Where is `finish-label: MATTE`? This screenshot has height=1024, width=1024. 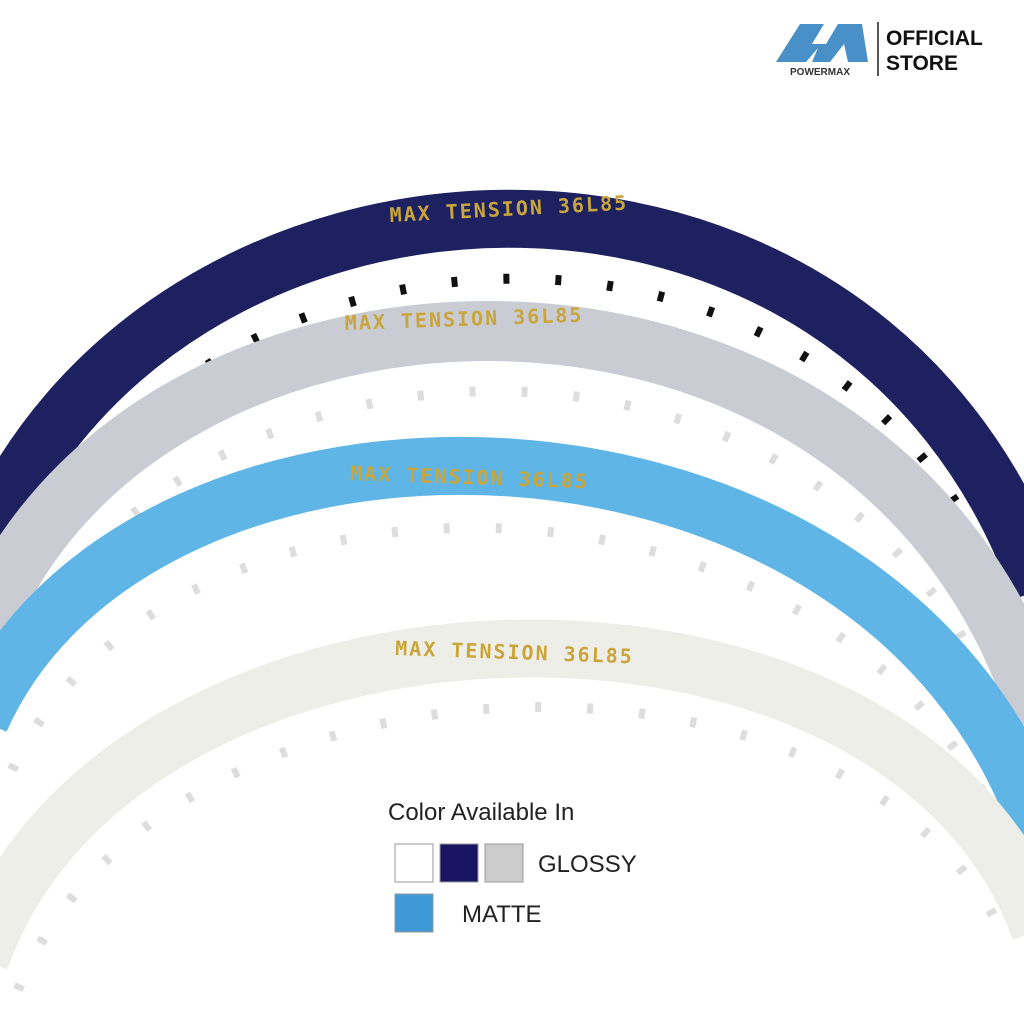 finish-label: MATTE is located at coordinates (502, 914).